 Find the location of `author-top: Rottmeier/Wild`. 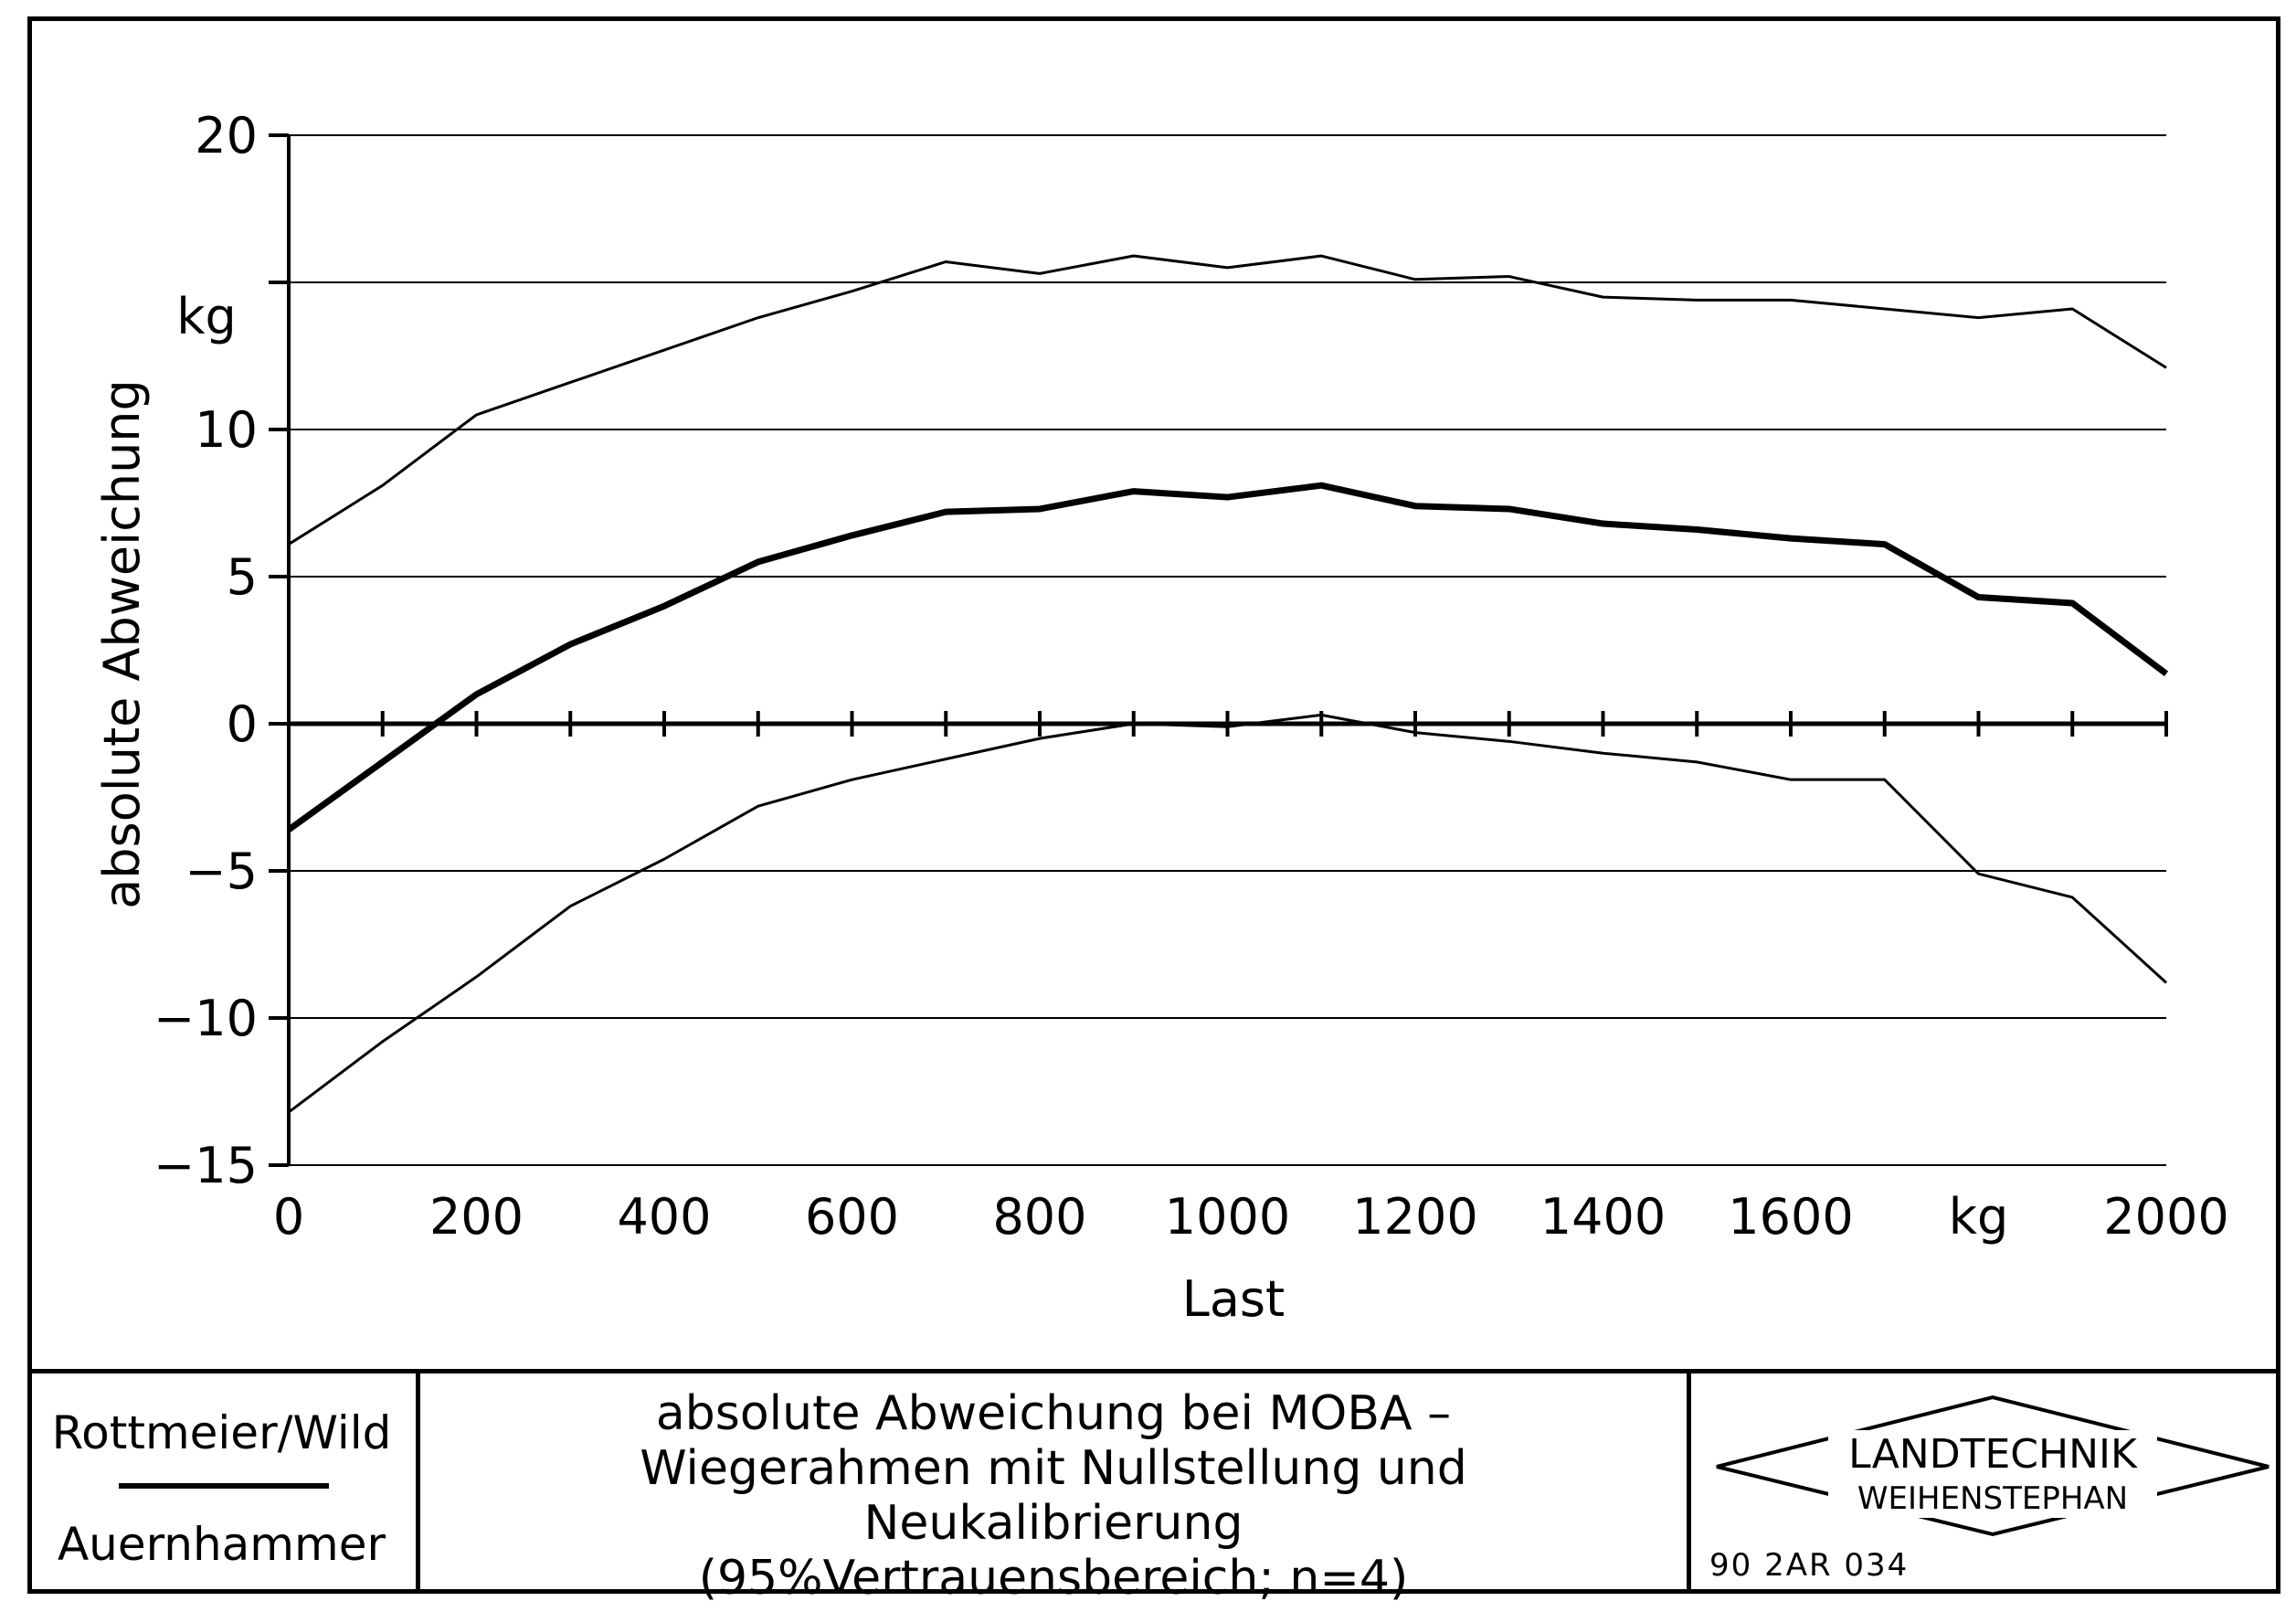

author-top: Rottmeier/Wild is located at coordinates (221, 1432).